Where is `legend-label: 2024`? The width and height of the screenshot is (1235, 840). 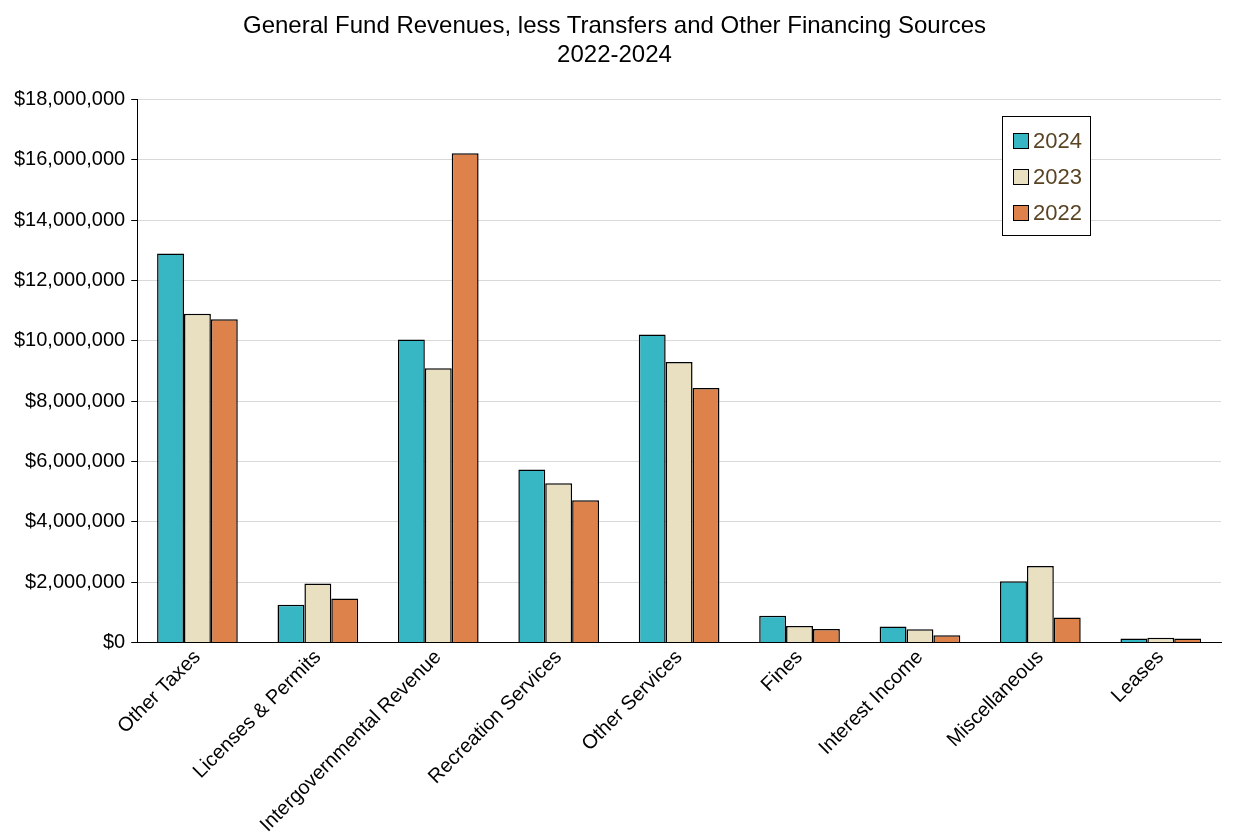 legend-label: 2024 is located at coordinates (1057, 140).